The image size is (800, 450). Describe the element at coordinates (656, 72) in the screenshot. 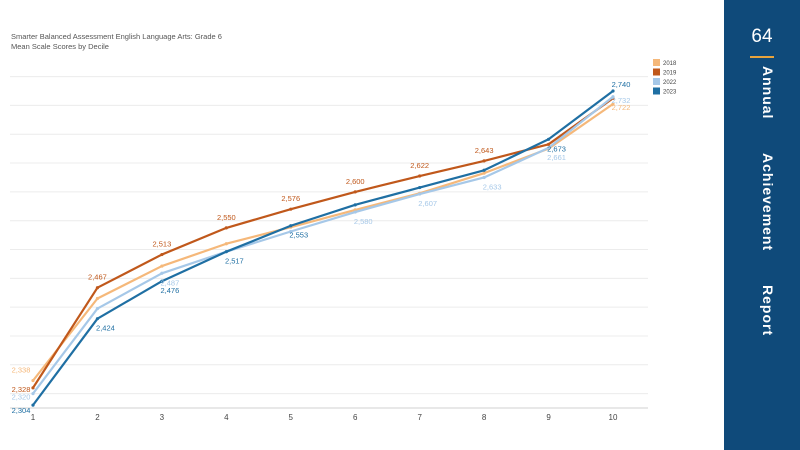

I see `legend-swatch-2019` at that location.